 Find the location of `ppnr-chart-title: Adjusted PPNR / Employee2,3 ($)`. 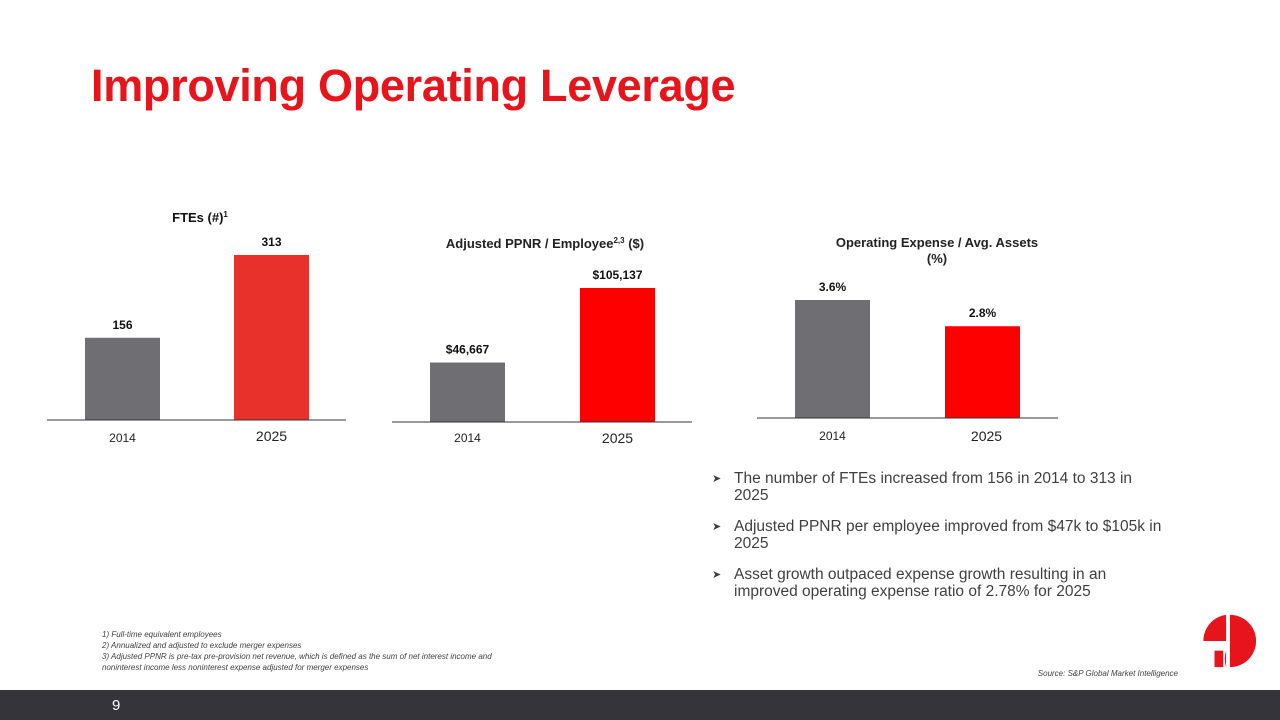

ppnr-chart-title: Adjusted PPNR / Employee2,3 ($) is located at coordinates (545, 243).